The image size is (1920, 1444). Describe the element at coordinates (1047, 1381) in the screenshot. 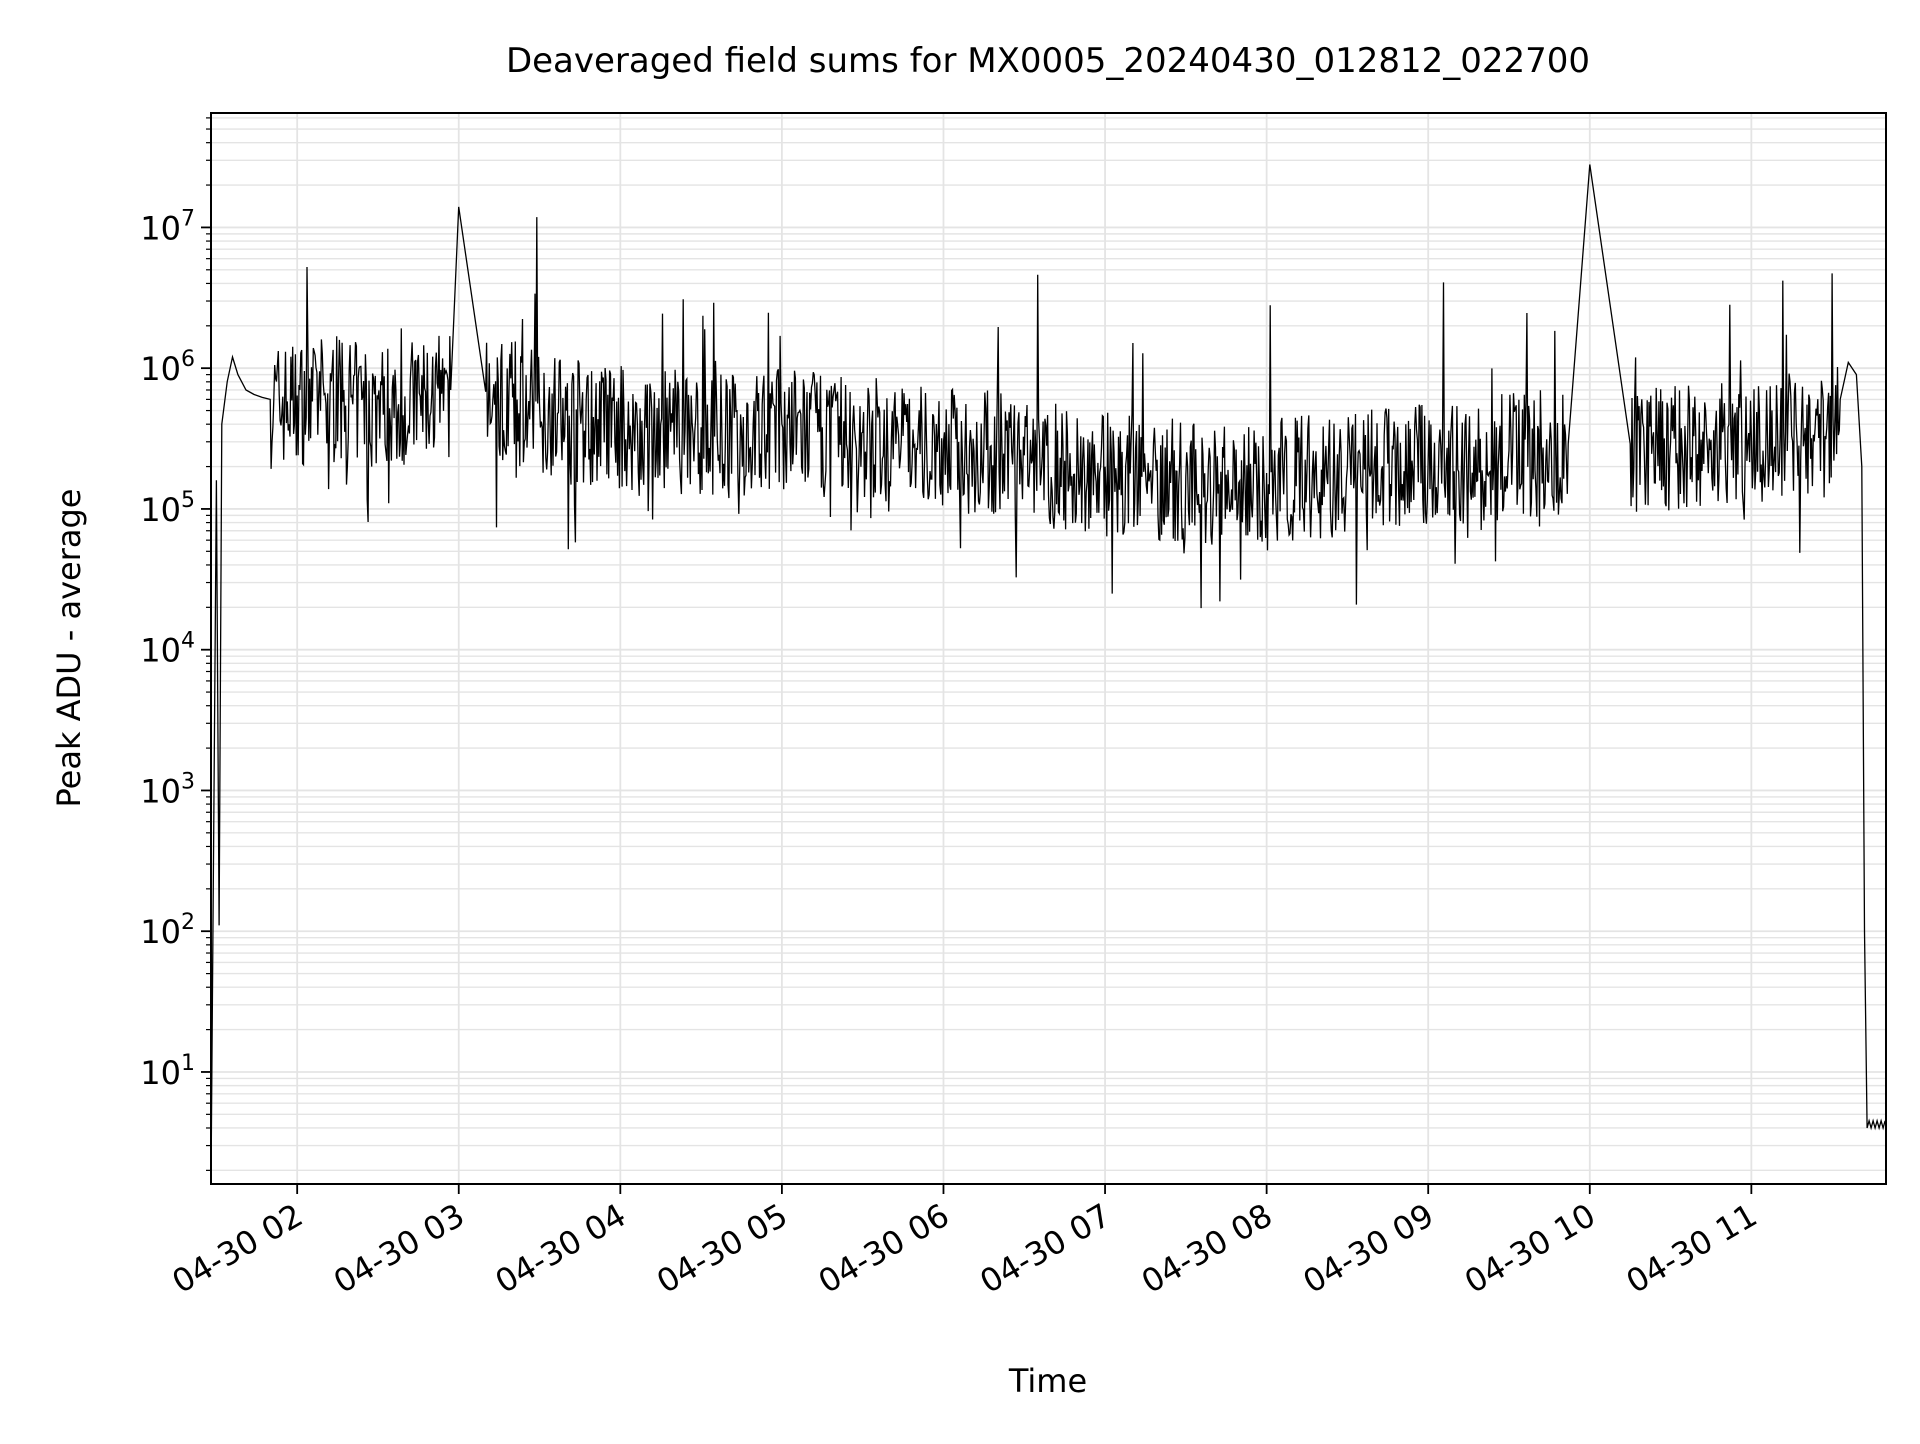

I see `x-axis-label: Time` at that location.